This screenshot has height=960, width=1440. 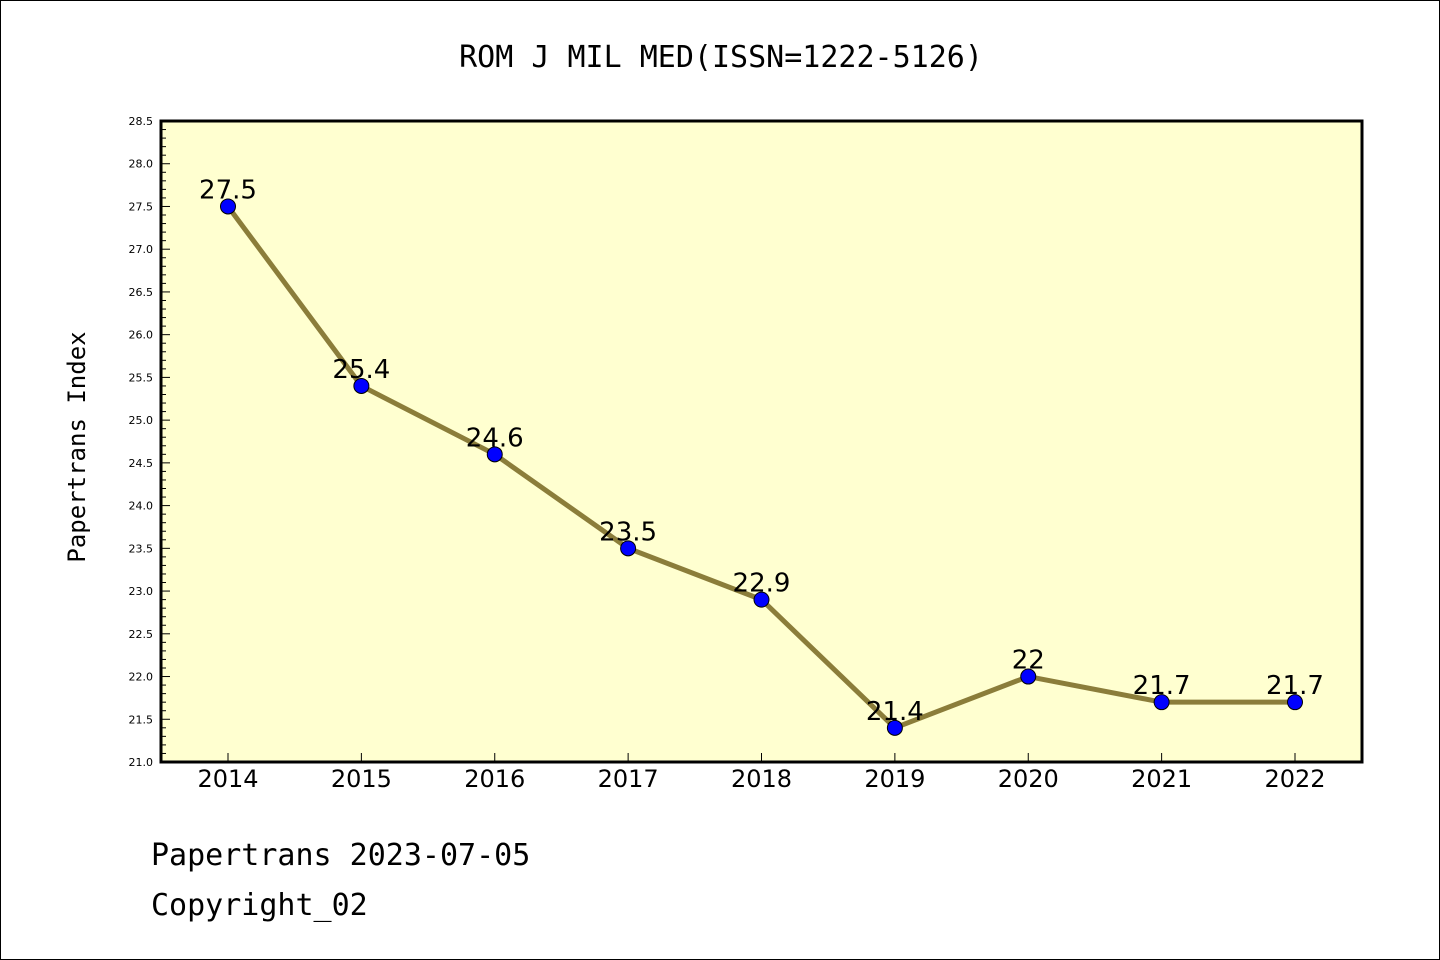 I want to click on x-tick-label: 2016, so click(x=494, y=779).